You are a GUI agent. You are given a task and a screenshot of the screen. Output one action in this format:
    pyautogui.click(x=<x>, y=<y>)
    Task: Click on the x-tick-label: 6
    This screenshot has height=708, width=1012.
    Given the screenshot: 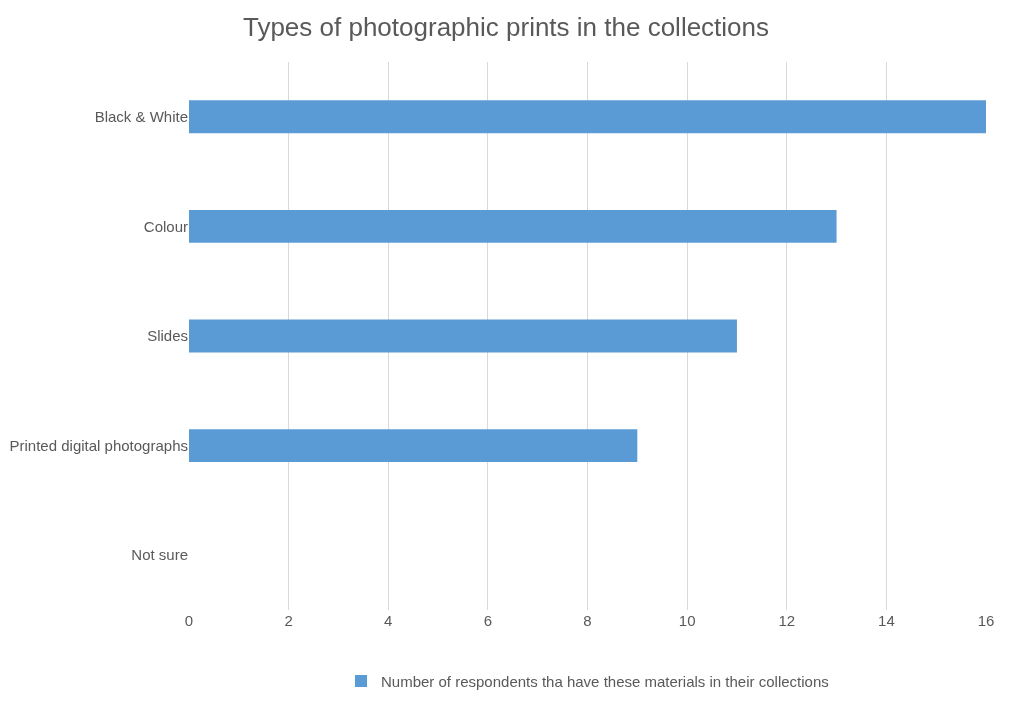 What is the action you would take?
    pyautogui.click(x=488, y=620)
    